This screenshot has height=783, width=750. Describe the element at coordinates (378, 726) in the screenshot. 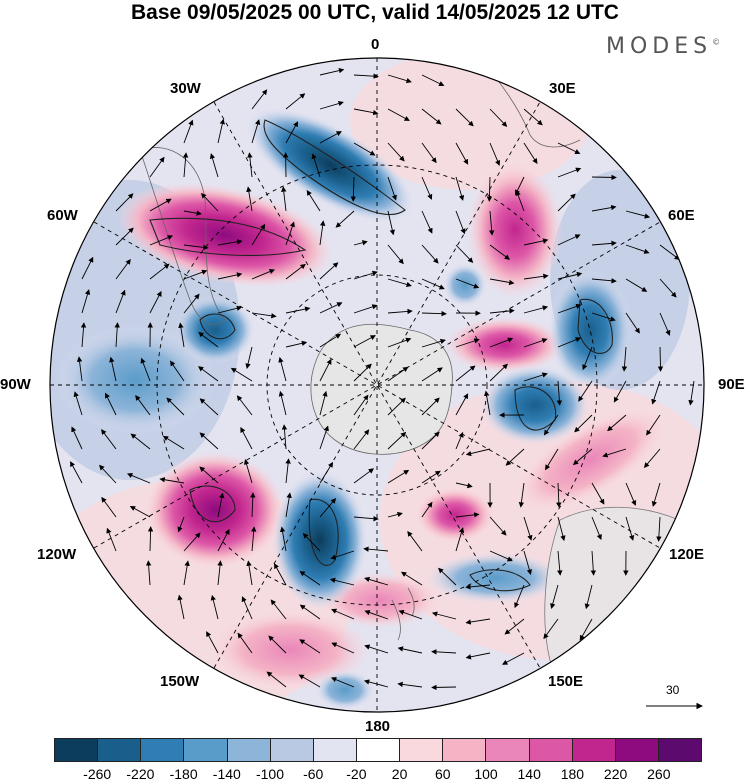

I see `lon-label-180: 180` at that location.